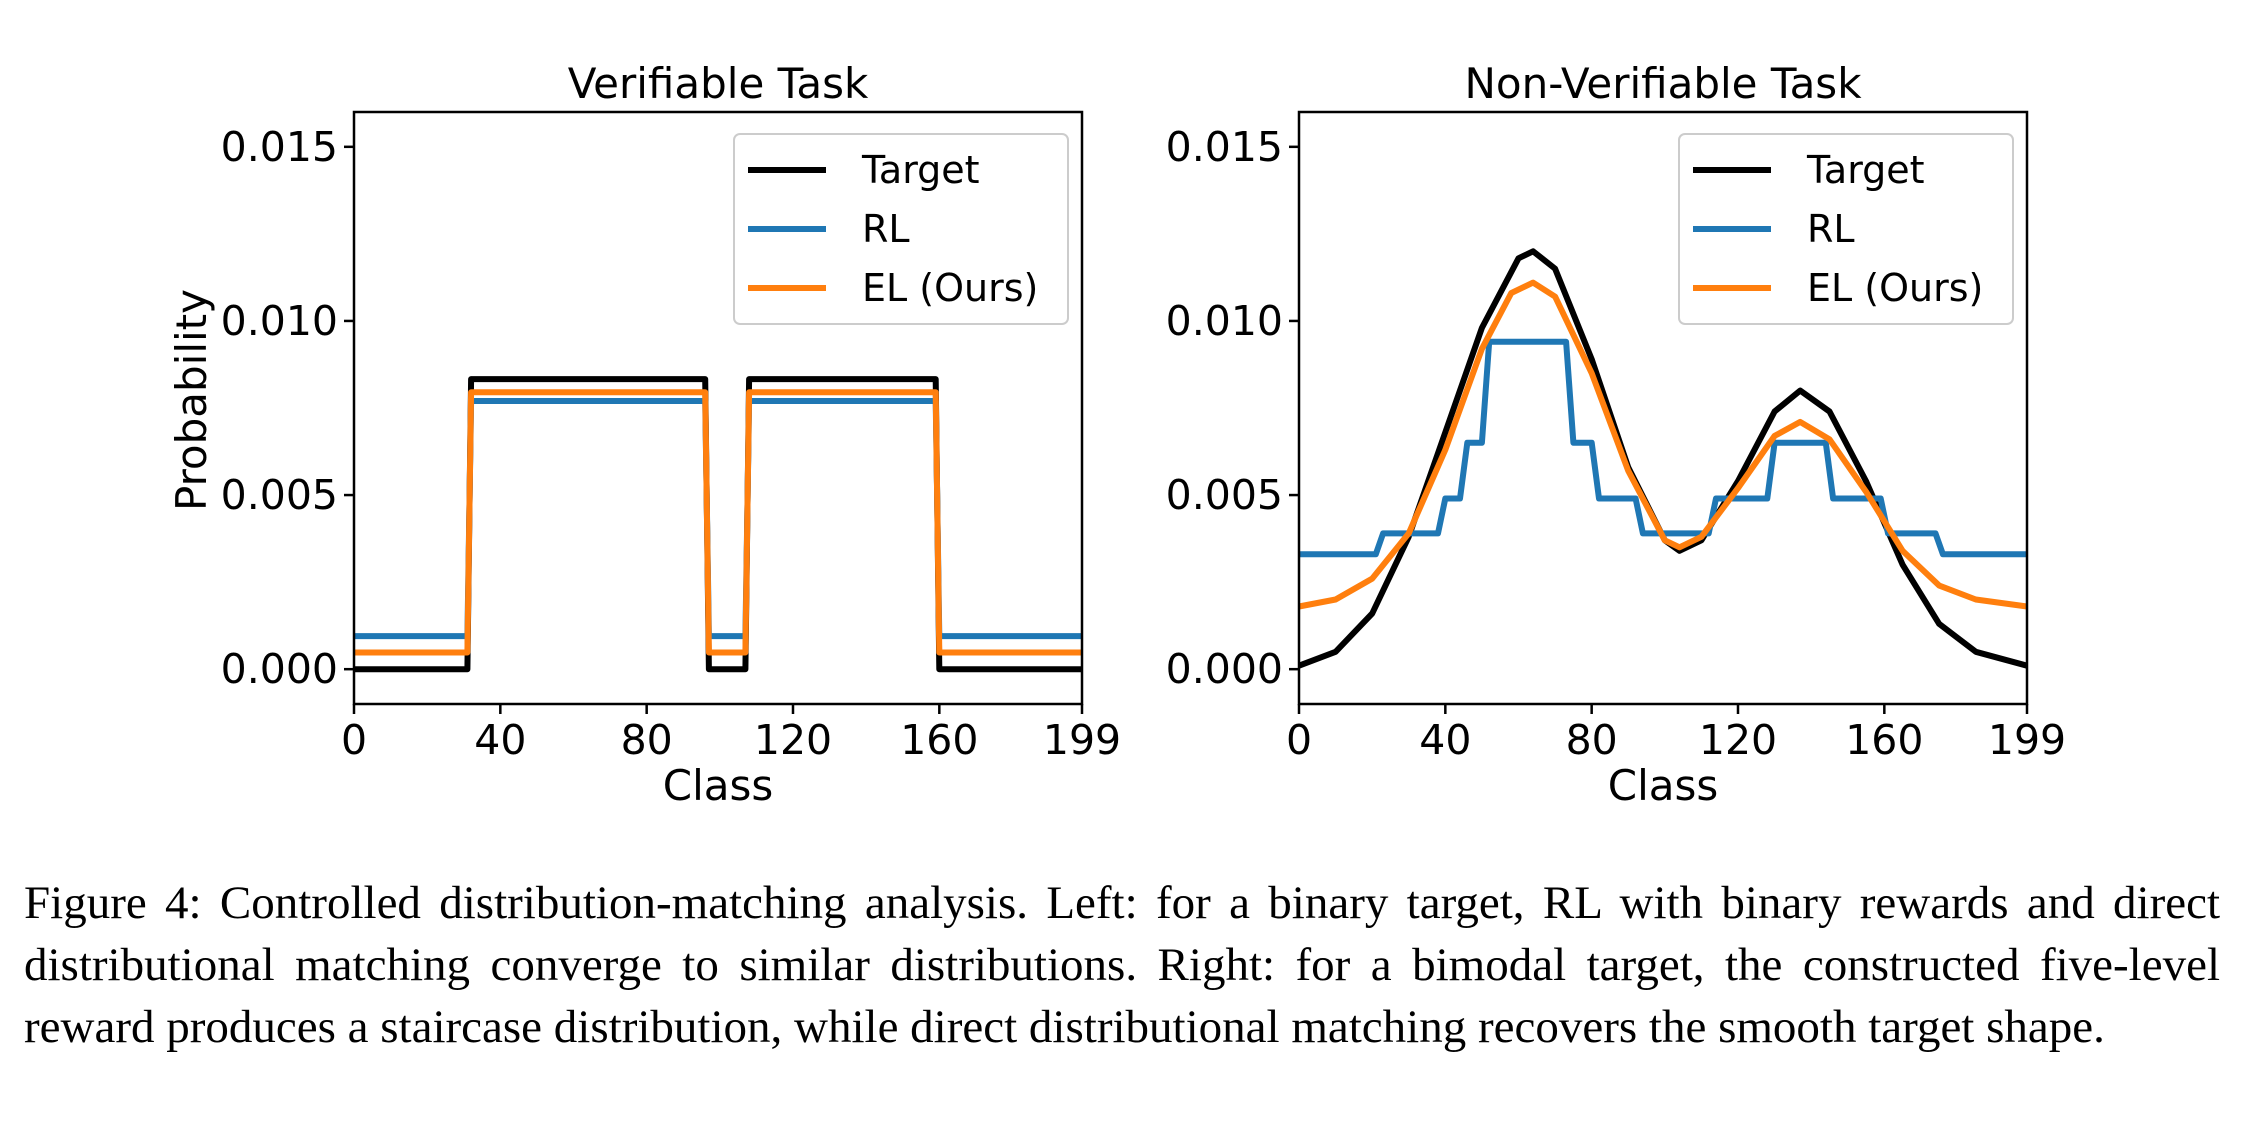 Image resolution: width=2244 pixels, height=1138 pixels. I want to click on series-line-target, so click(718, 524).